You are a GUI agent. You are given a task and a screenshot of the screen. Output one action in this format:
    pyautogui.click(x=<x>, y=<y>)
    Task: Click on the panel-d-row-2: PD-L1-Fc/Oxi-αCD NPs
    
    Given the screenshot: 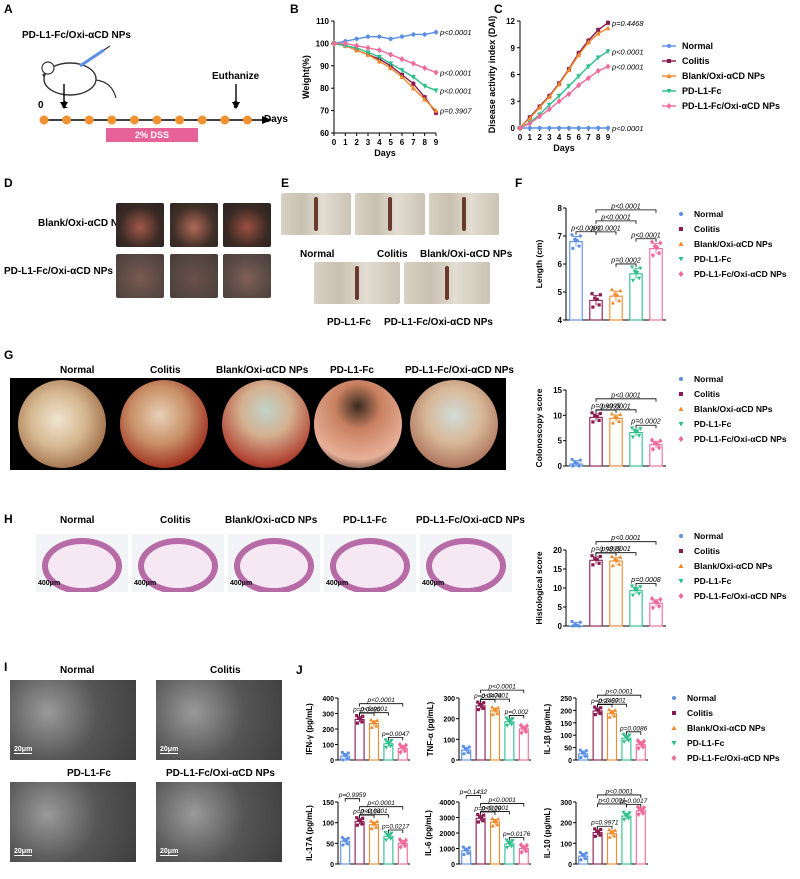 What is the action you would take?
    pyautogui.click(x=58, y=271)
    